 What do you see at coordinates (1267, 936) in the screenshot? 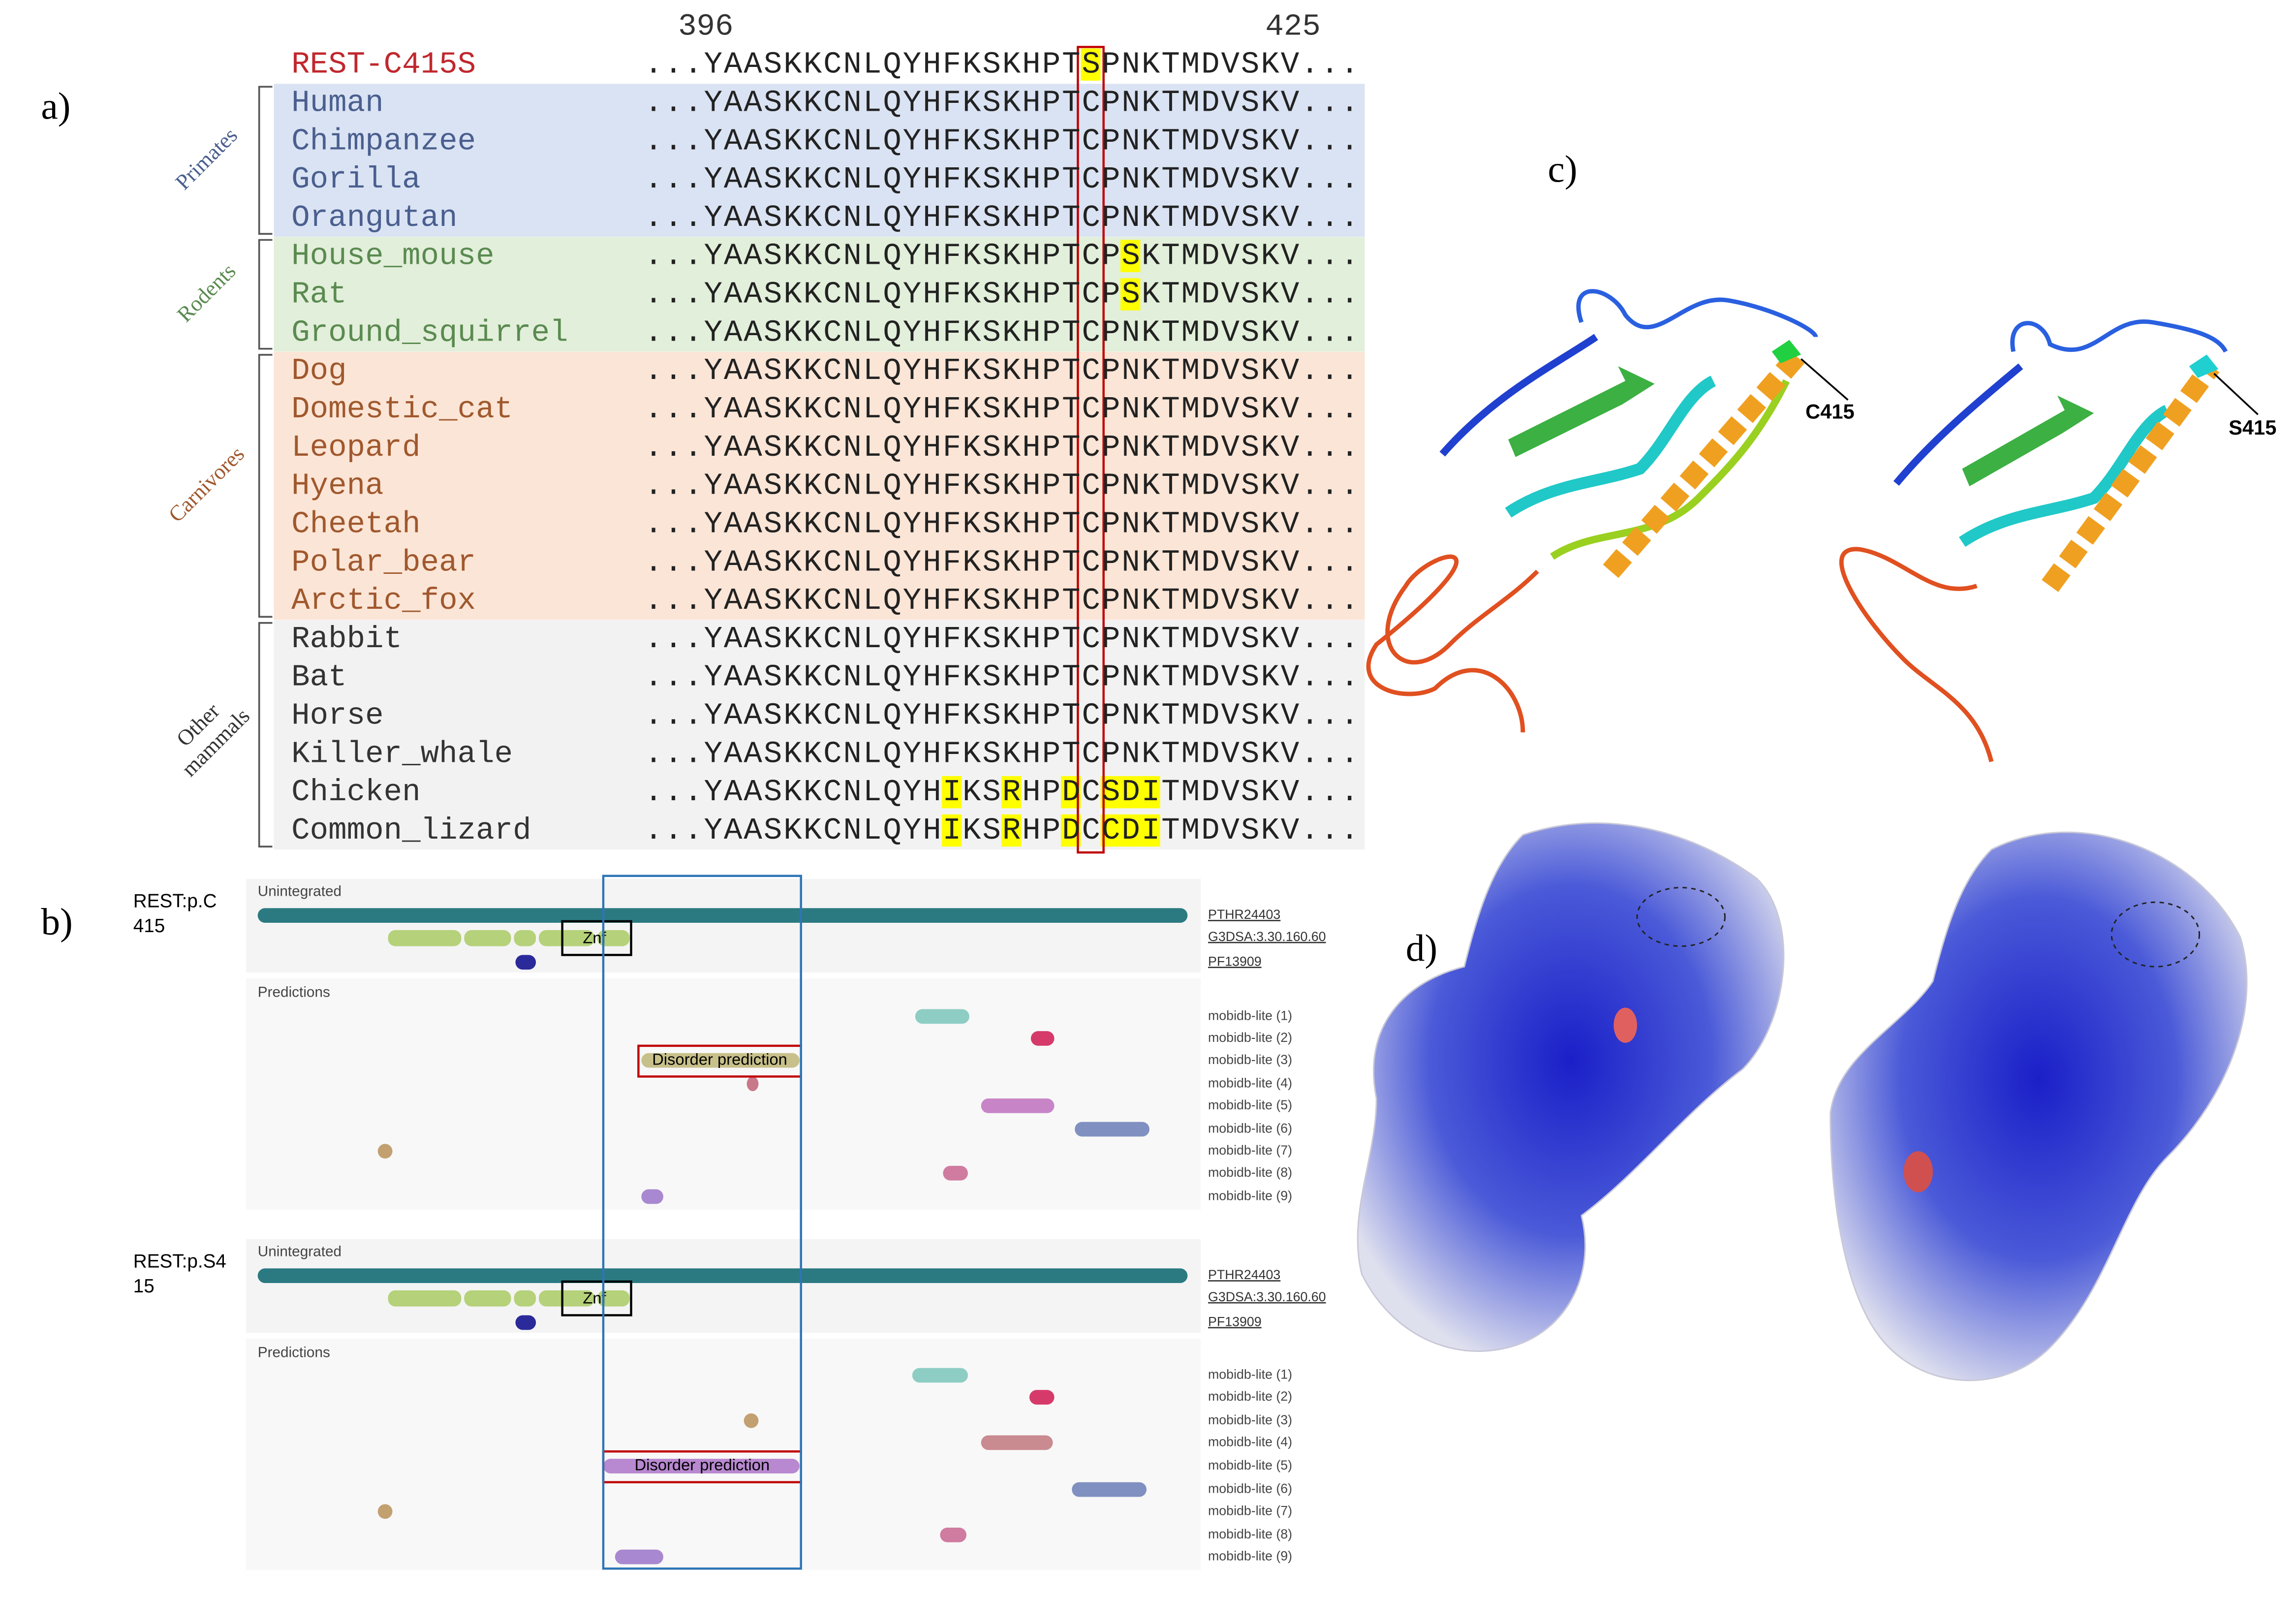
I see `entry-label: G3DSA:3.30.160.60` at bounding box center [1267, 936].